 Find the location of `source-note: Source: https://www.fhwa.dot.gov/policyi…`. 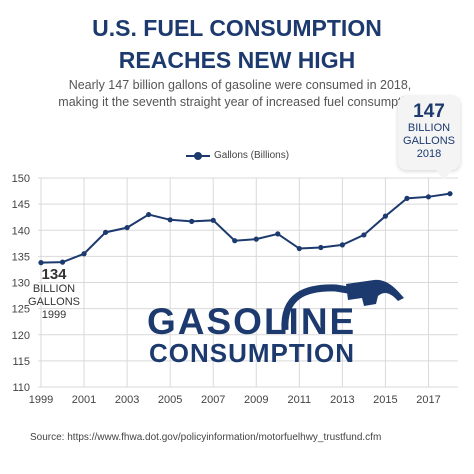

source-note: Source: https://www.fhwa.dot.gov/policyi… is located at coordinates (206, 437).